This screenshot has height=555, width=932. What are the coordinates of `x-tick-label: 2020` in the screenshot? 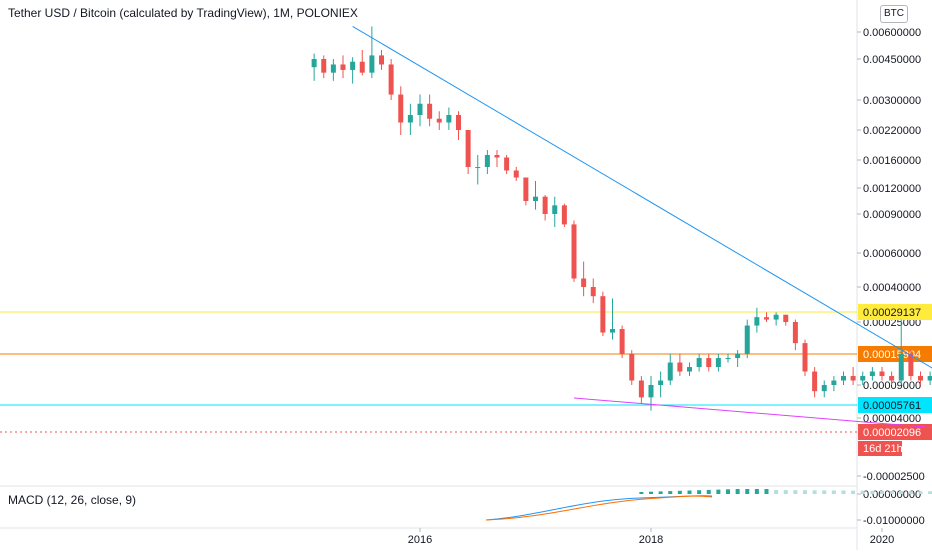 It's located at (882, 540).